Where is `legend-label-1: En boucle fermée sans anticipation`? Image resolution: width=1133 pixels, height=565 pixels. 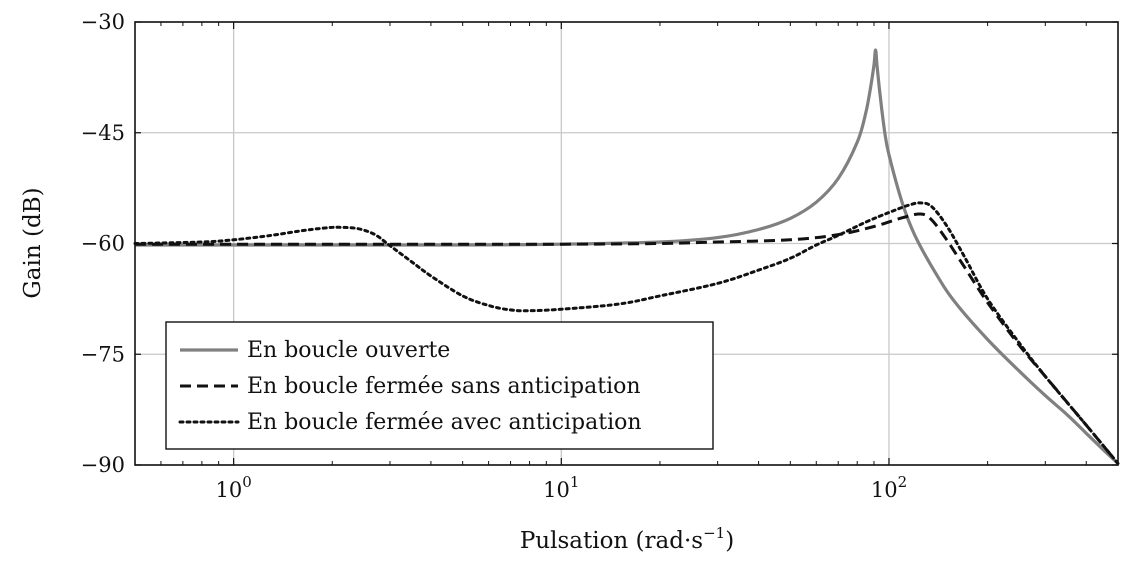
legend-label-1: En boucle fermée sans anticipation is located at coordinates (444, 386).